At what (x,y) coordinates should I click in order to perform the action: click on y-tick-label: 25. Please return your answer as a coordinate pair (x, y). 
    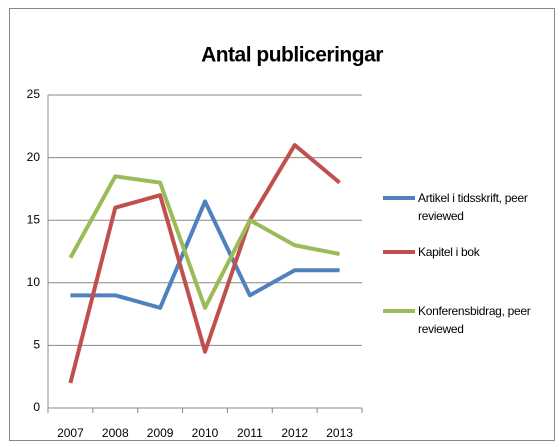
    Looking at the image, I should click on (34, 94).